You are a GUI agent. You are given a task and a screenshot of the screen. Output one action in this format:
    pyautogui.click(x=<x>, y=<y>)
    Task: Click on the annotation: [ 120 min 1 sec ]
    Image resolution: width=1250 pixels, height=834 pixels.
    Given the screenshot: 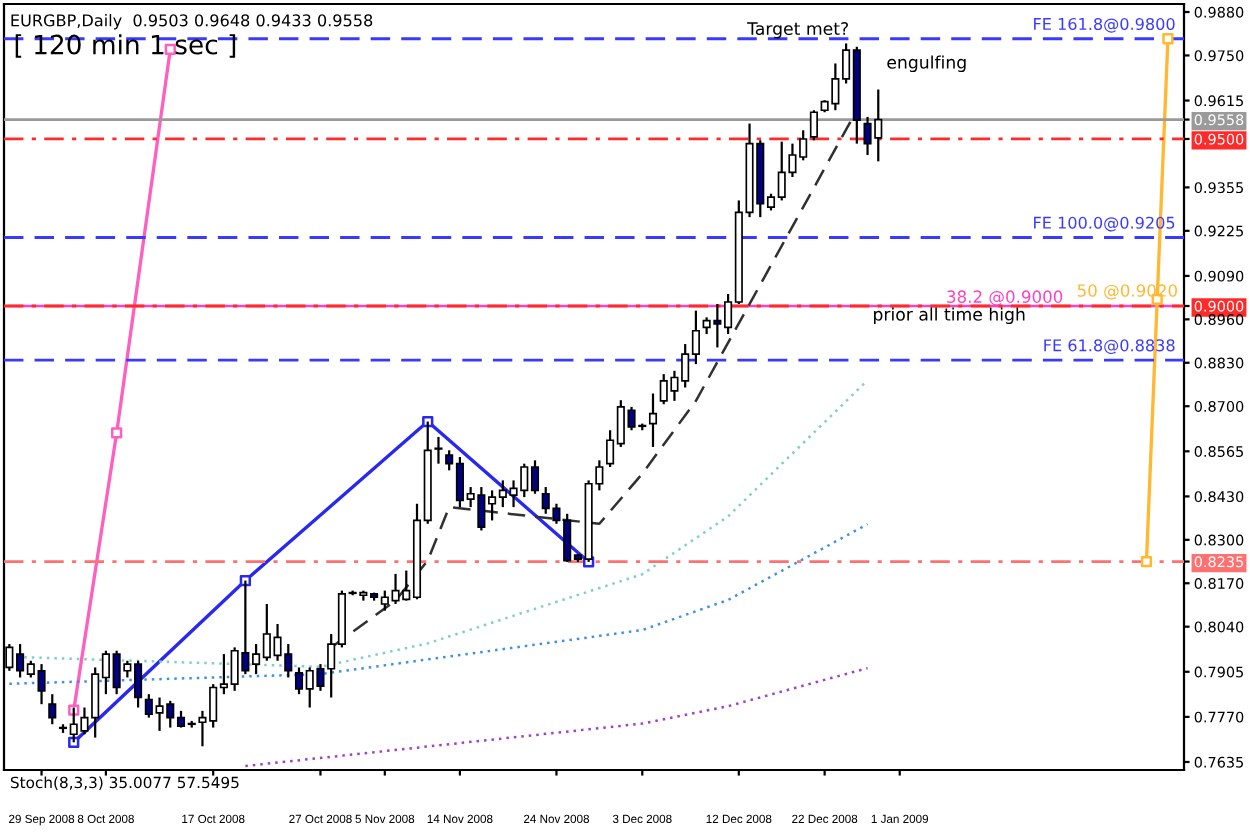 What is the action you would take?
    pyautogui.click(x=125, y=46)
    